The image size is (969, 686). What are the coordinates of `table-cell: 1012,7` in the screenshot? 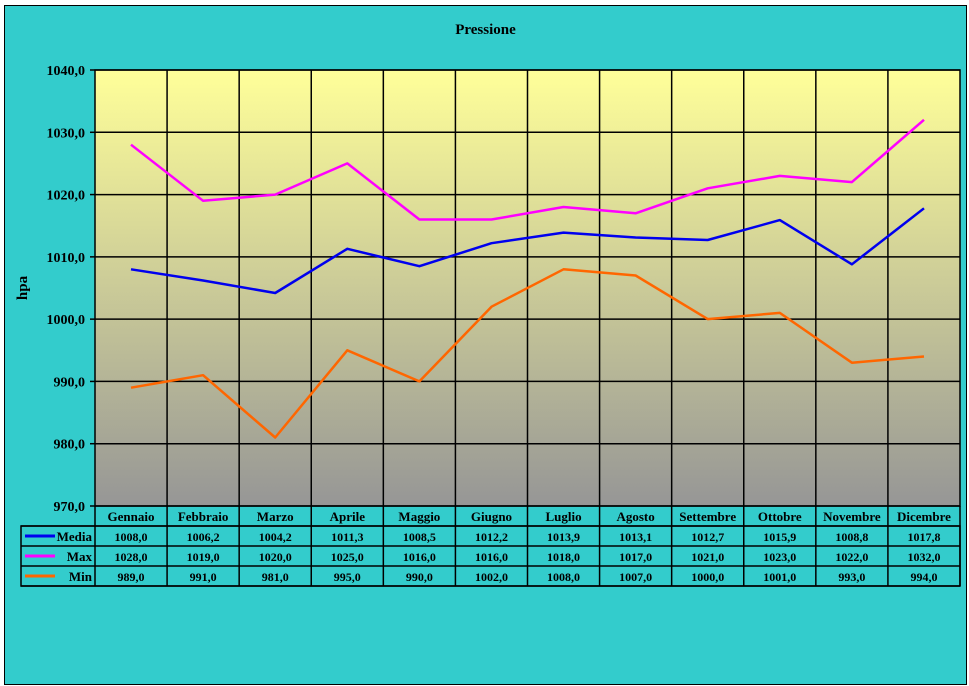 It's located at (707, 537).